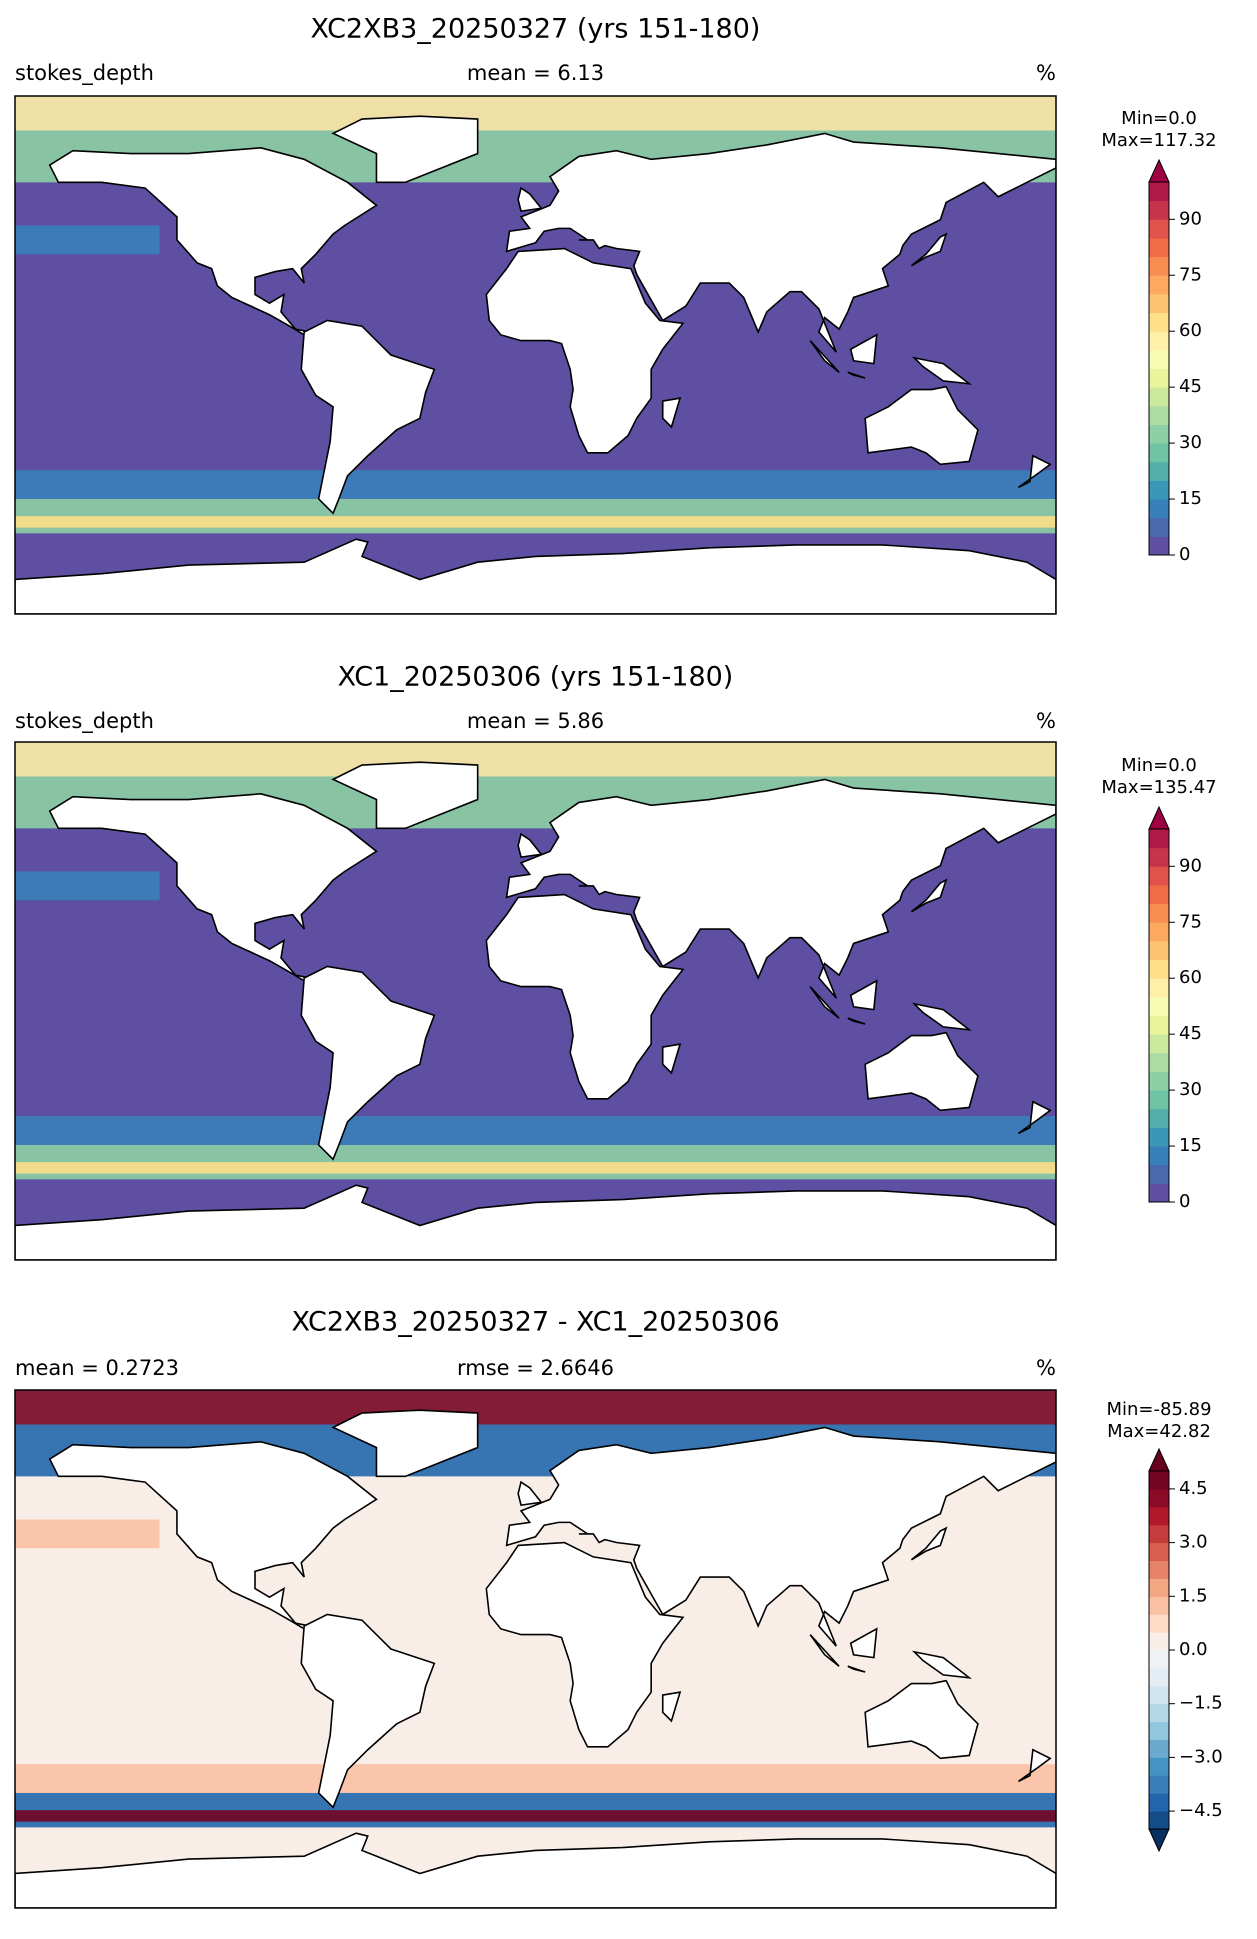 The width and height of the screenshot is (1257, 1939). I want to click on colorbar-tick-label: 45, so click(1190, 386).